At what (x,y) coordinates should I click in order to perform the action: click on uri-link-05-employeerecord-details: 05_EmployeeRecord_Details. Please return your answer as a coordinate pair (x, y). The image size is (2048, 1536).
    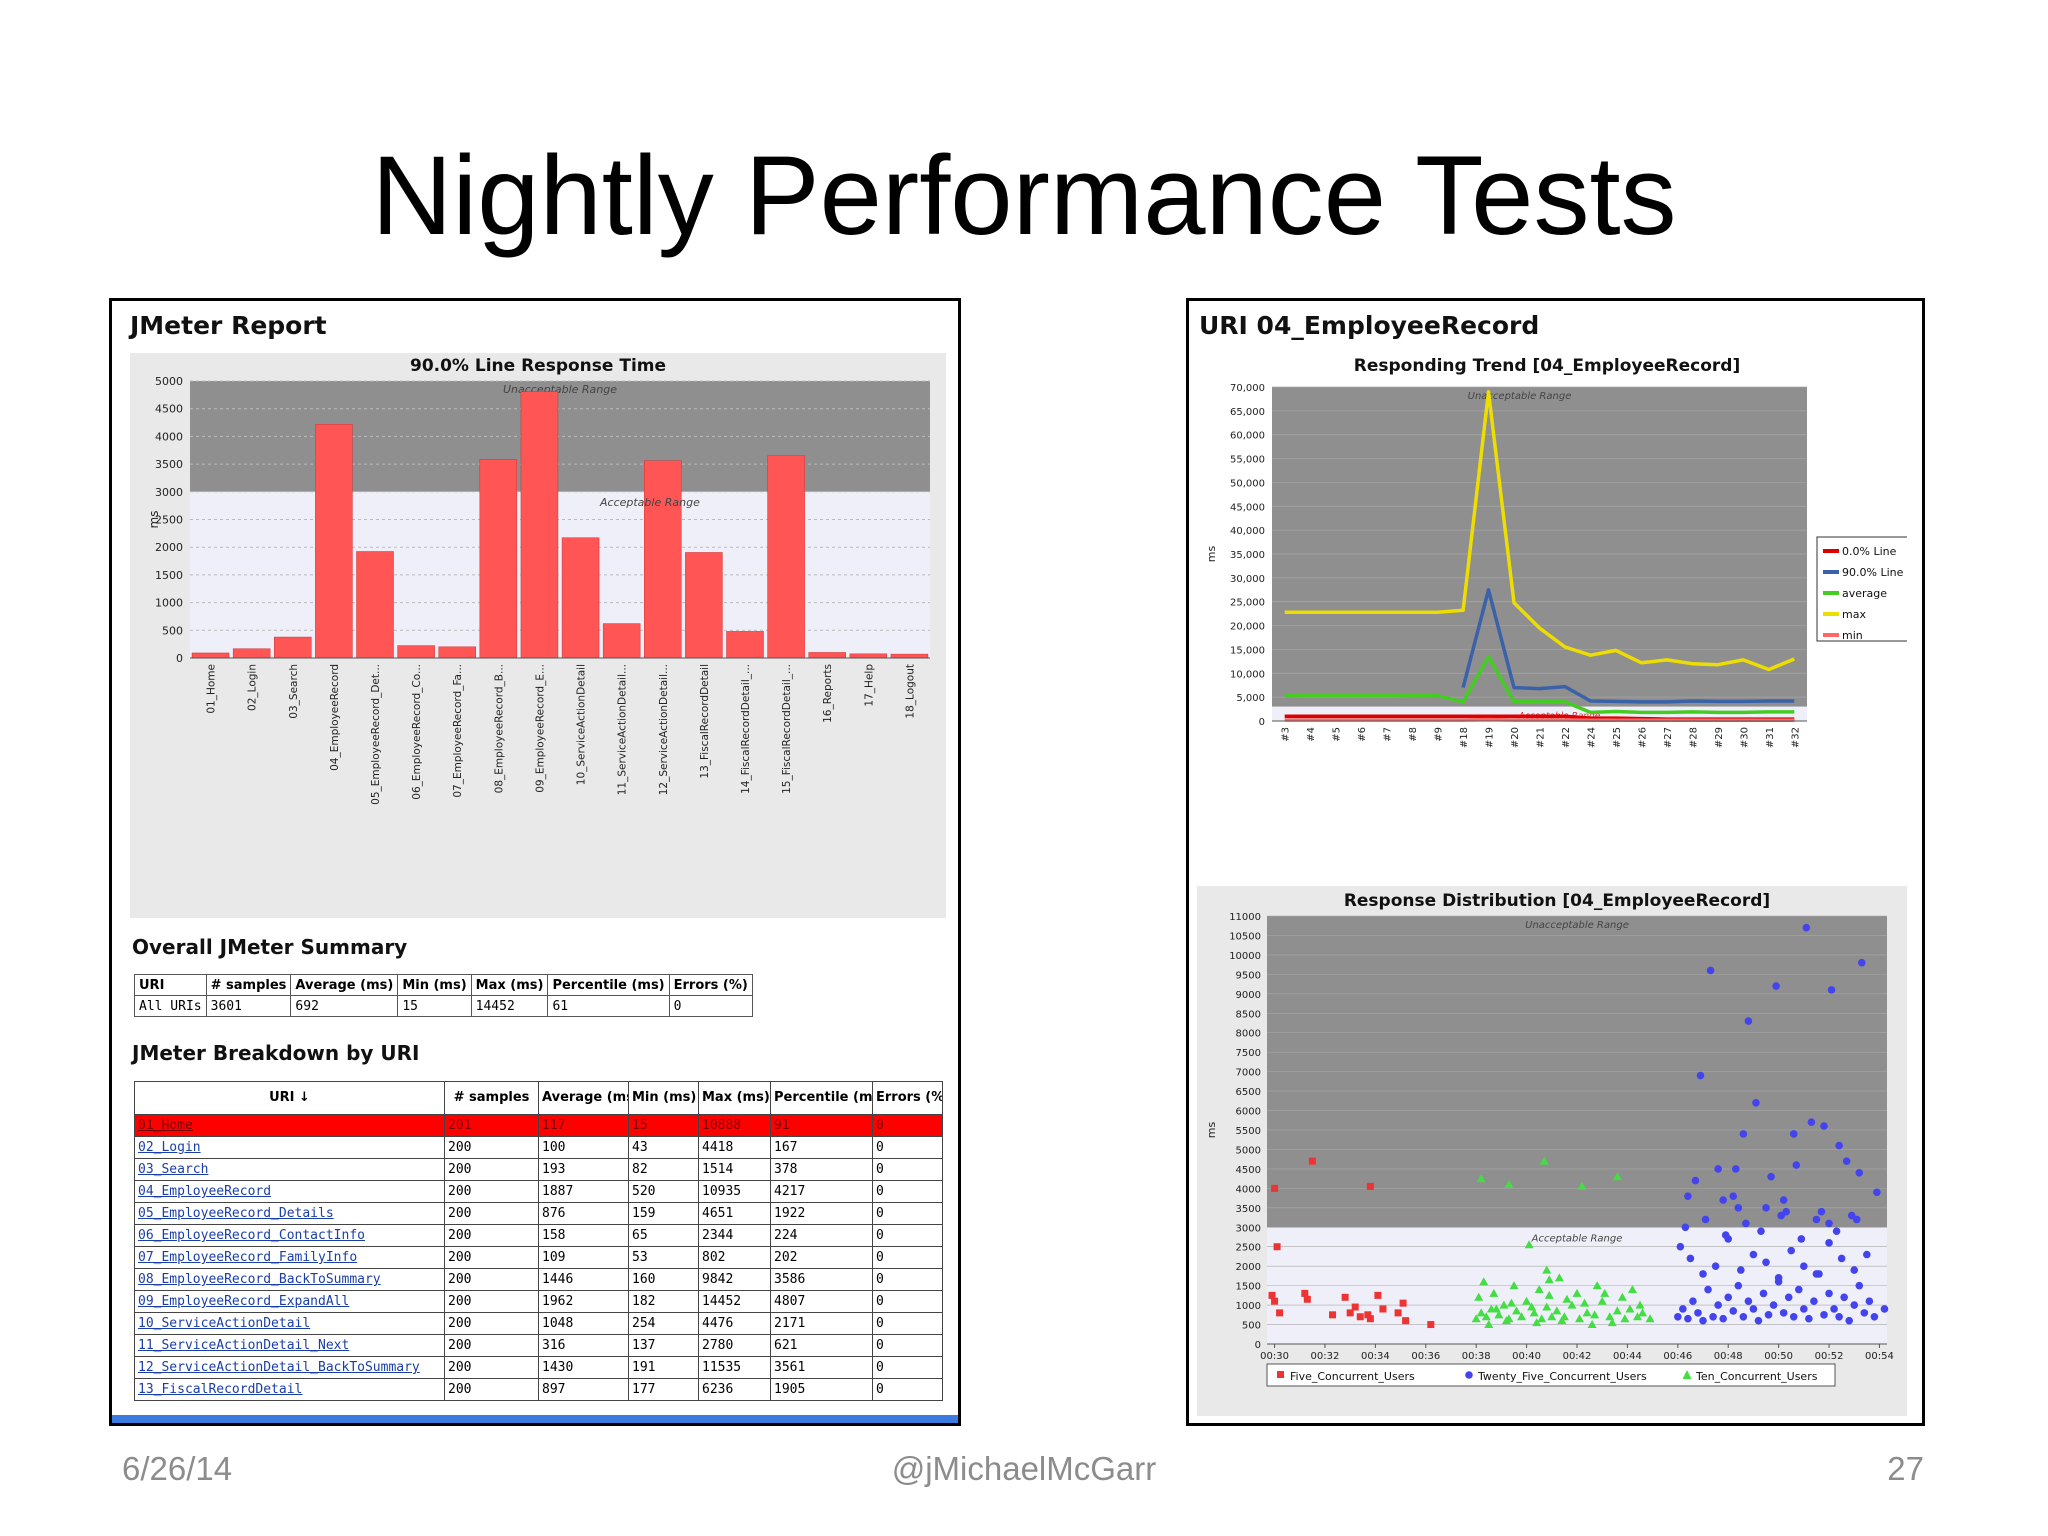
    Looking at the image, I should click on (236, 1213).